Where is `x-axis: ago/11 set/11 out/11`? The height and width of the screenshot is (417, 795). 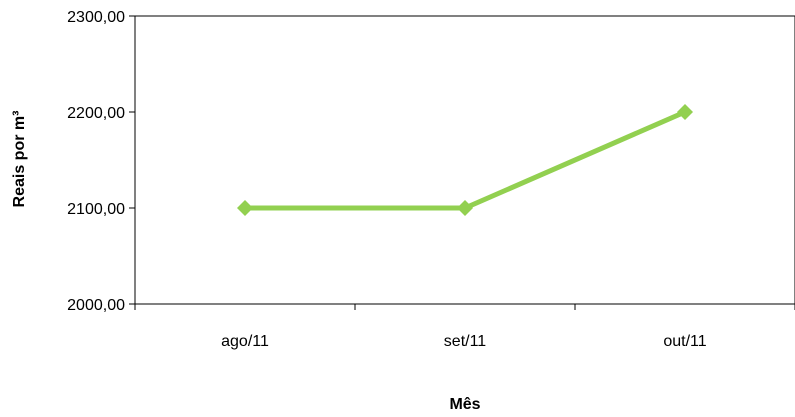 x-axis: ago/11 set/11 out/11 is located at coordinates (464, 327).